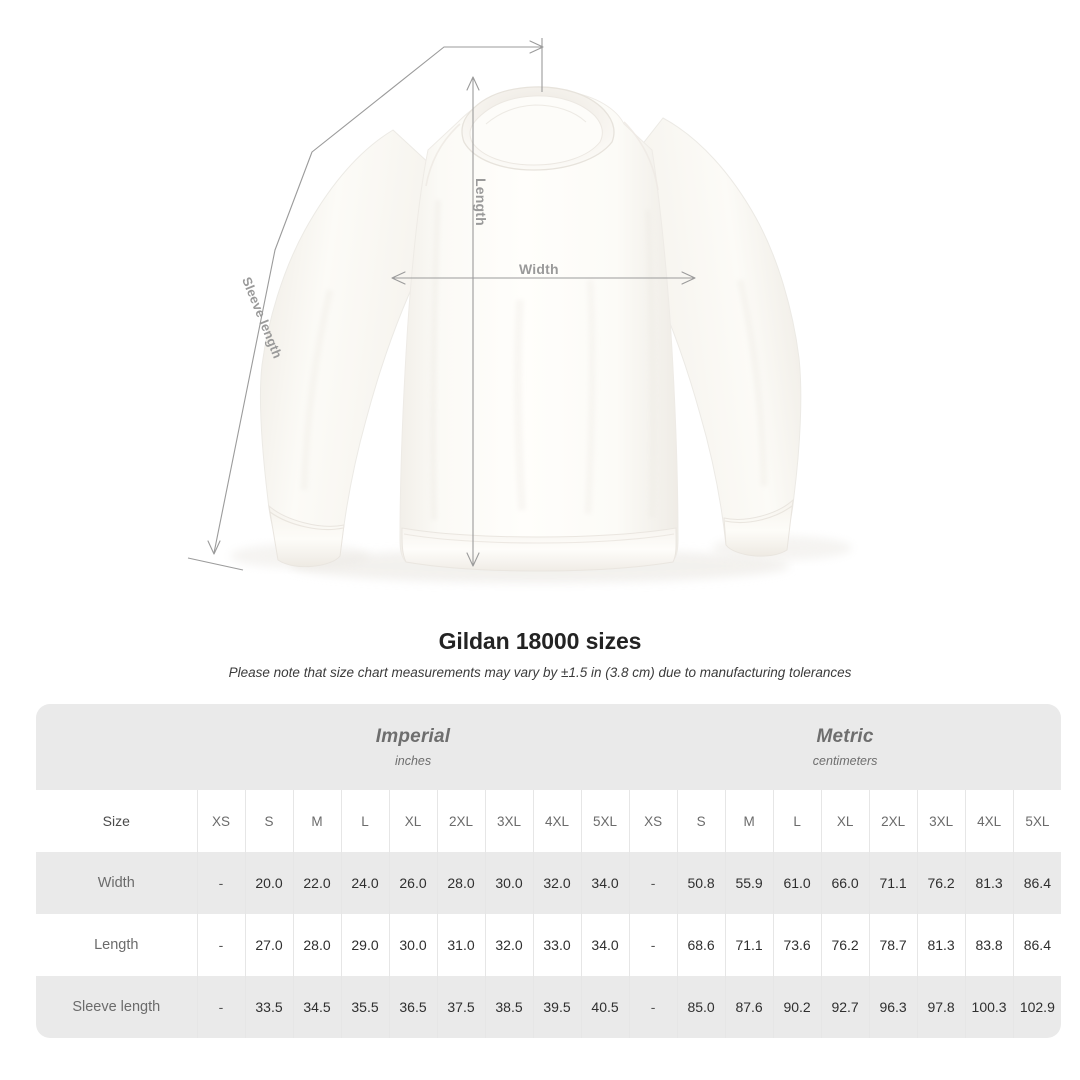 Image resolution: width=1080 pixels, height=1080 pixels. Describe the element at coordinates (268, 883) in the screenshot. I see `table-cell: 20.0` at that location.